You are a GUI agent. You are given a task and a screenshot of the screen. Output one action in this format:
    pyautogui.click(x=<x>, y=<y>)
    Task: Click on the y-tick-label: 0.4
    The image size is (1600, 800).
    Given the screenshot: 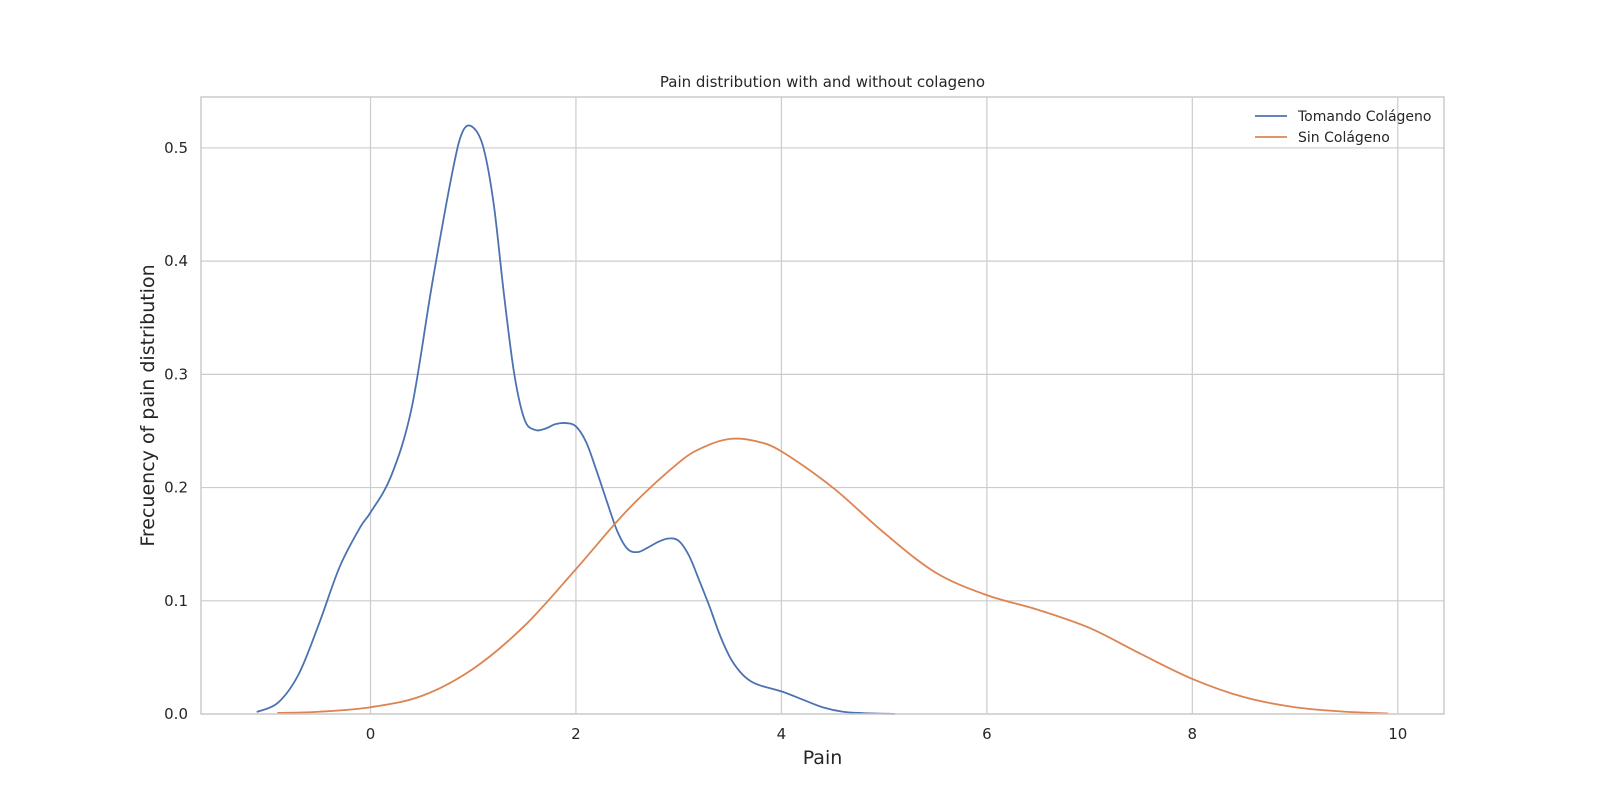 What is the action you would take?
    pyautogui.click(x=176, y=261)
    